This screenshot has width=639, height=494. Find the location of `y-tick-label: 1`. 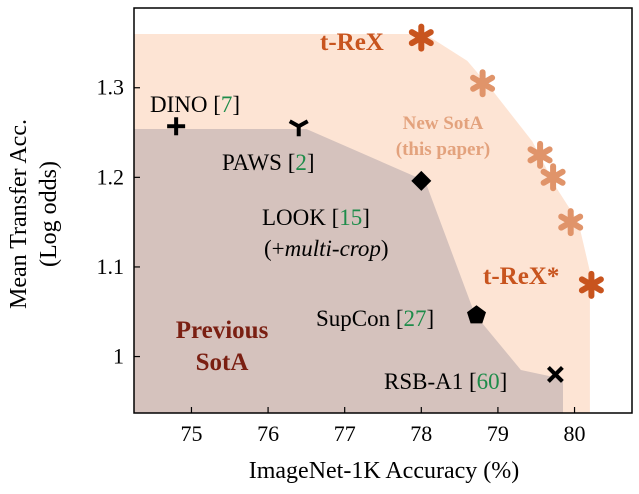

y-tick-label: 1 is located at coordinates (118, 356).